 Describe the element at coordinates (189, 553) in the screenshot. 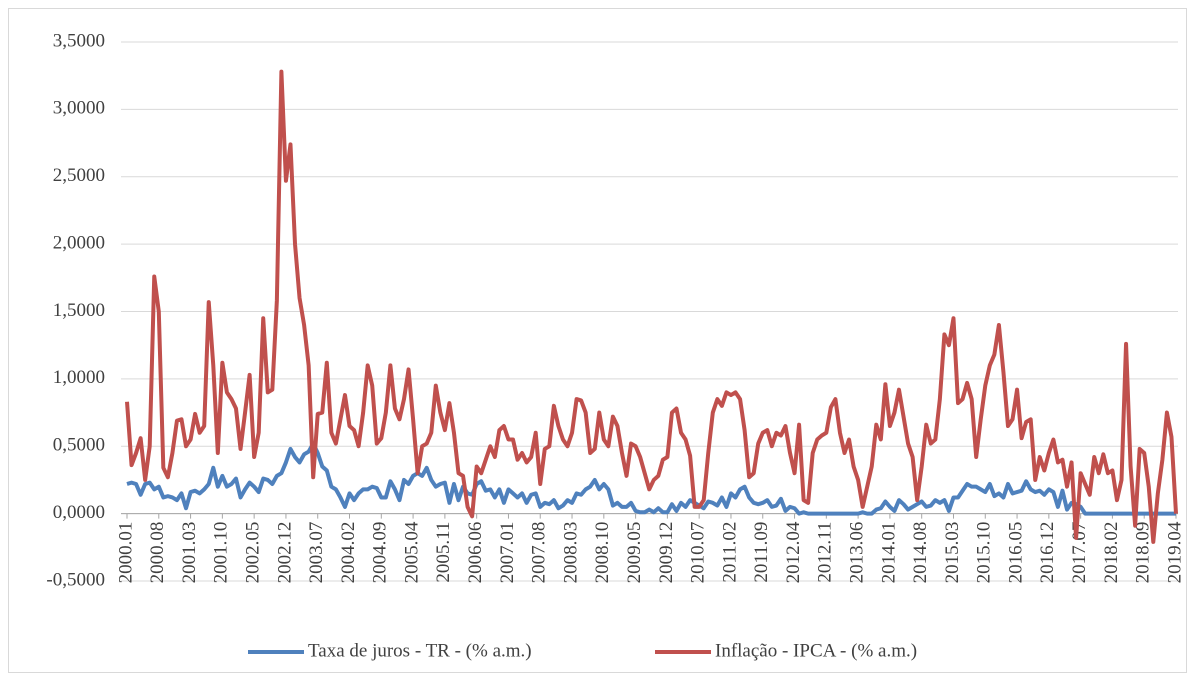

I see `x-tick-label: 2001.03` at that location.